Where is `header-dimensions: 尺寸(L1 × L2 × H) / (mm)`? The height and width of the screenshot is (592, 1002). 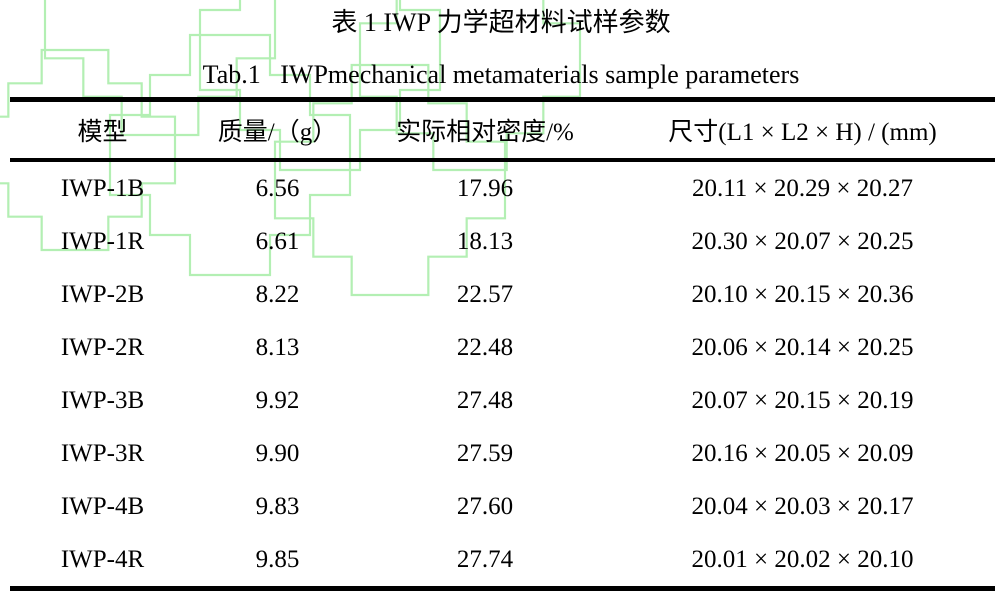 header-dimensions: 尺寸(L1 × L2 × H) / (mm) is located at coordinates (802, 130).